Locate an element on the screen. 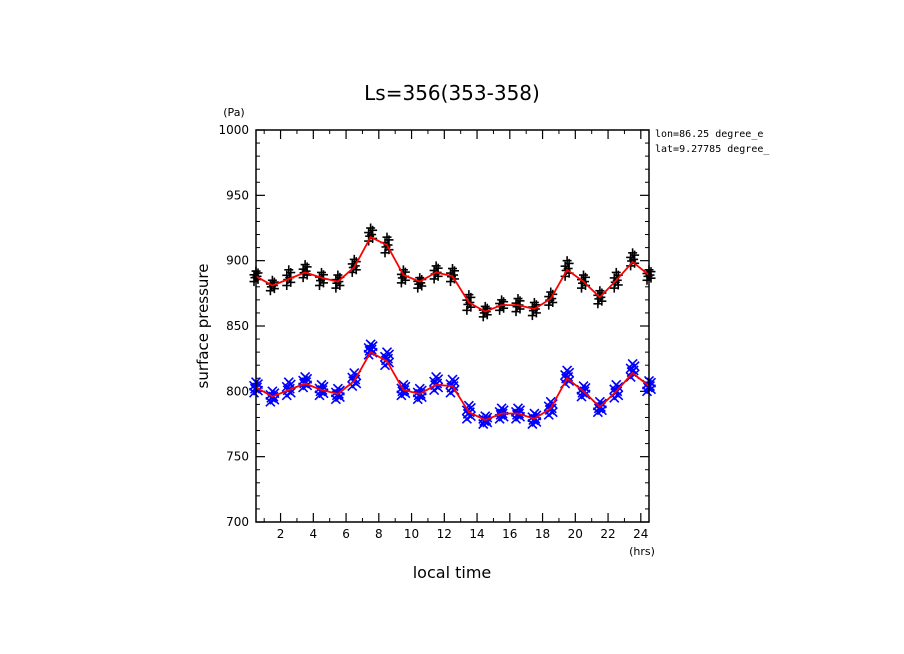 The image size is (904, 654). data-markers is located at coordinates (452, 326).